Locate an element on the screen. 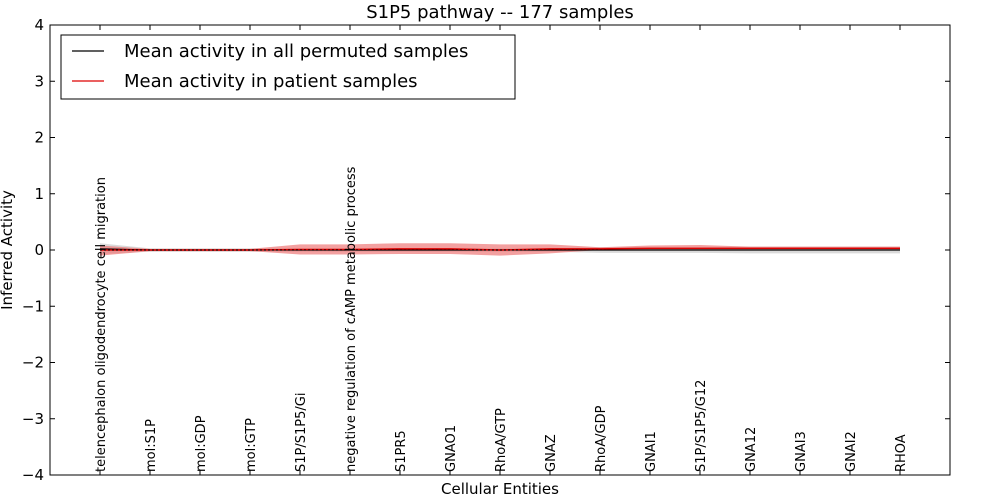 This screenshot has width=1000, height=500. y-tick-label: −1 is located at coordinates (33, 306).